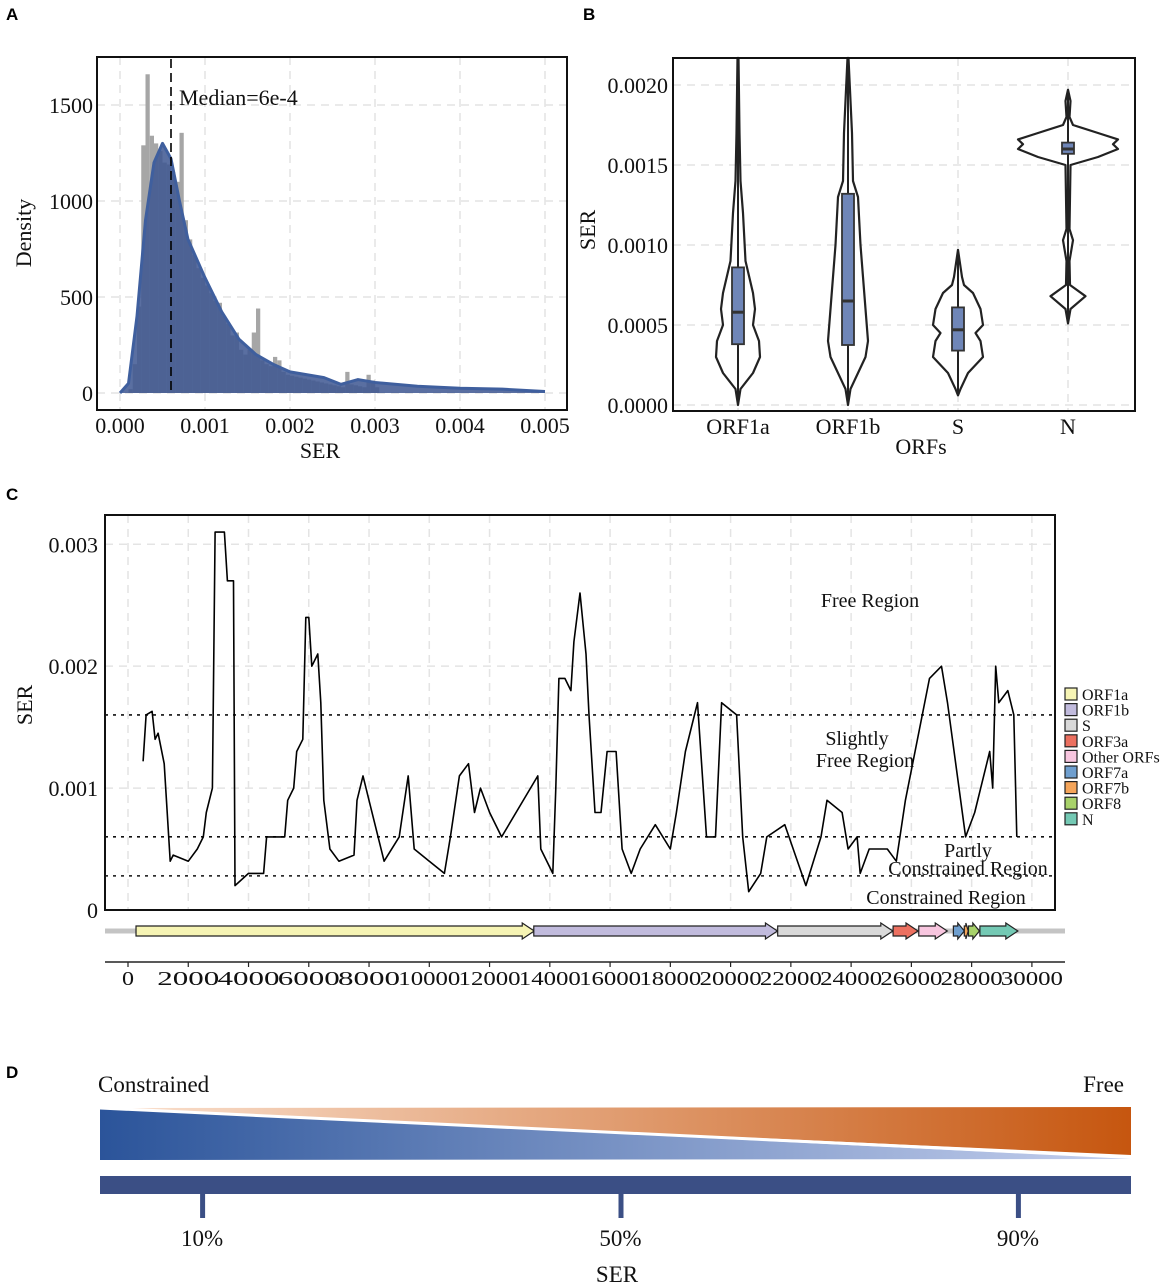 The height and width of the screenshot is (1288, 1170). I want to click on x-tick-label: 22000, so click(791, 979).